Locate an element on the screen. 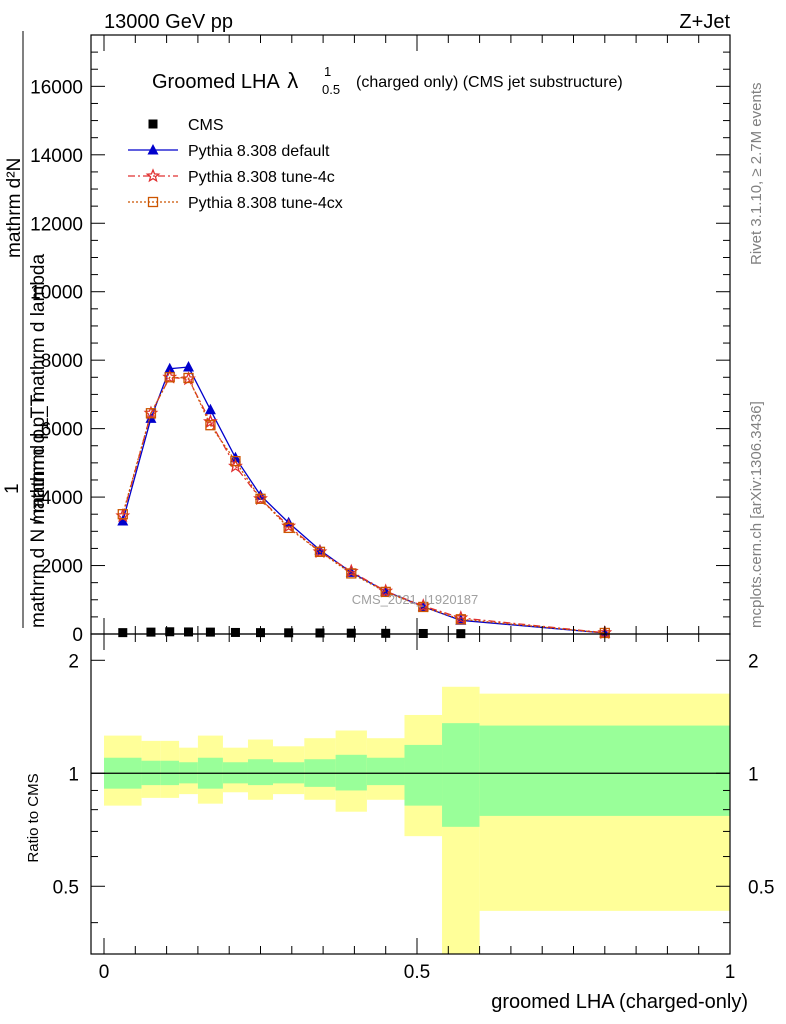 The height and width of the screenshot is (1024, 786). main-y-tick-label: 4000 is located at coordinates (62, 498).